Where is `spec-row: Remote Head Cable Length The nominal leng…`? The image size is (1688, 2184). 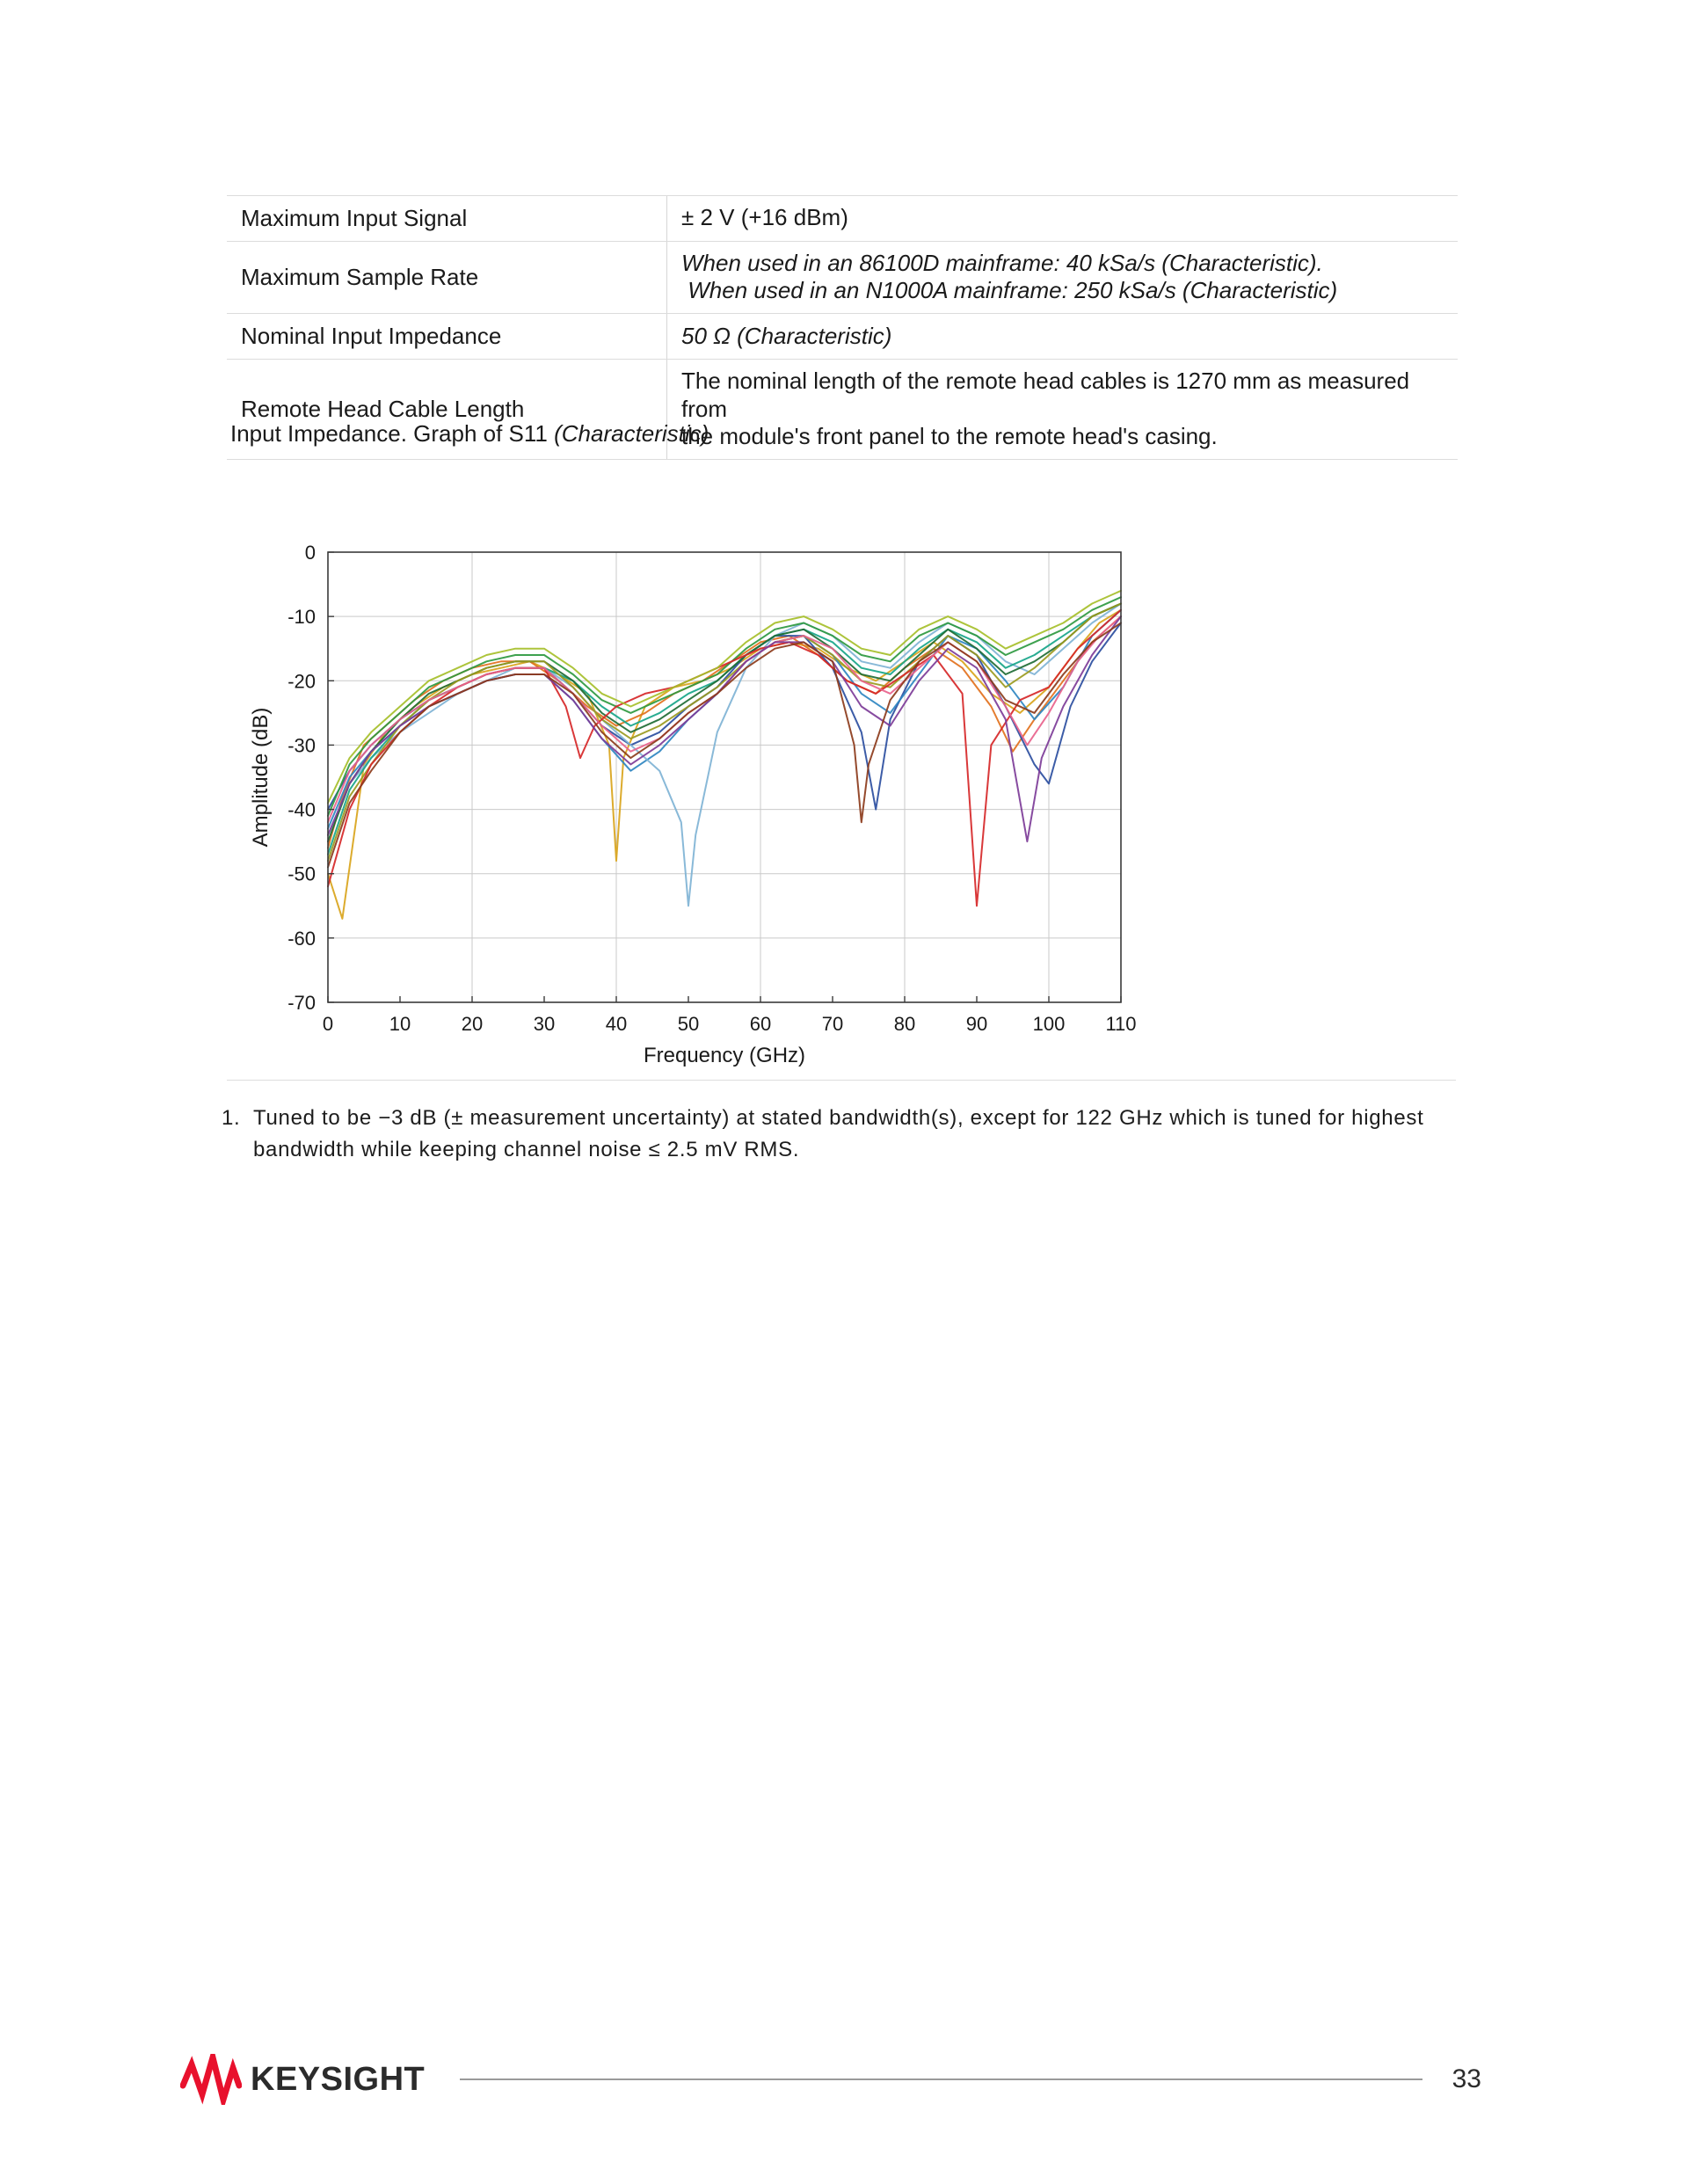 spec-row: Remote Head Cable Length The nominal leng… is located at coordinates (842, 409).